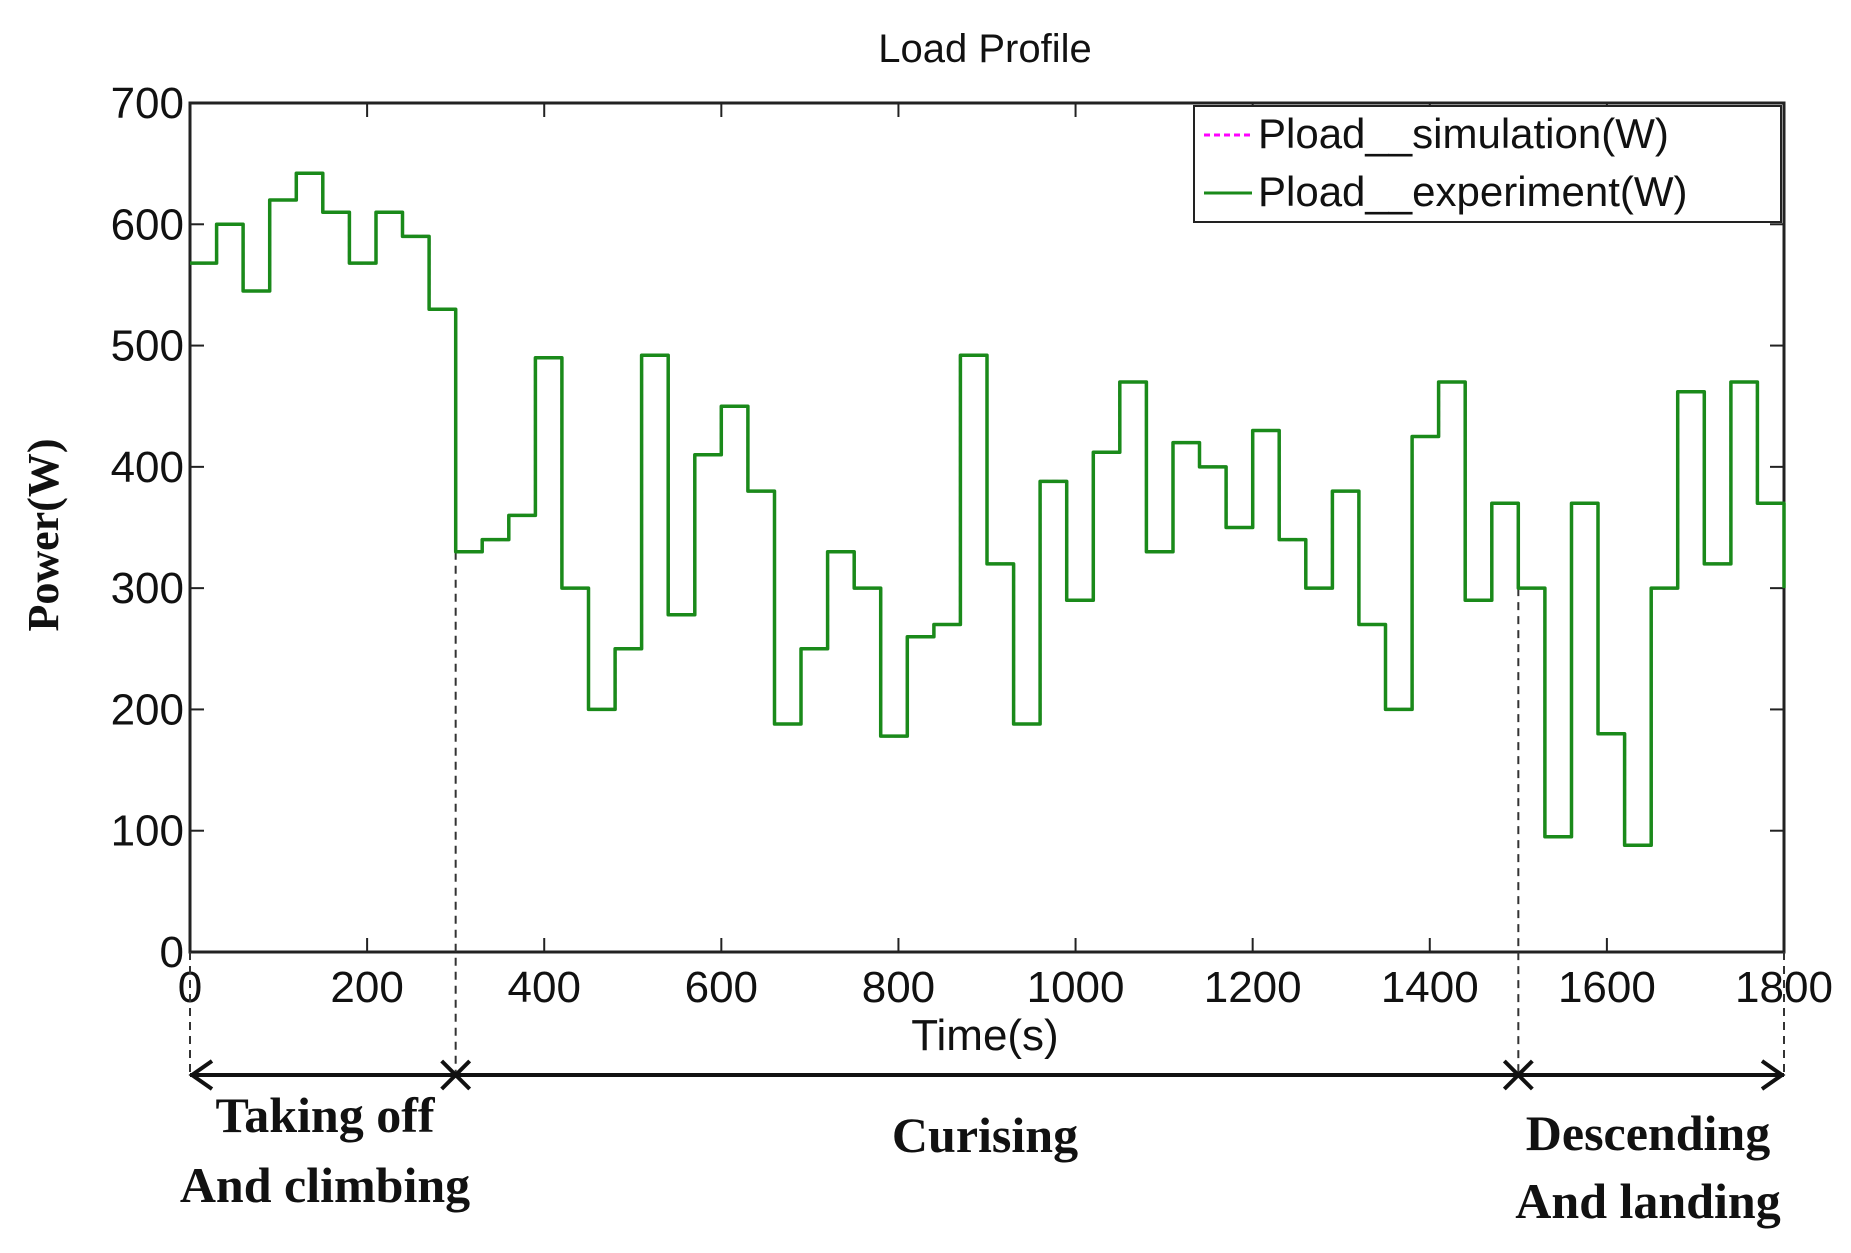 Image resolution: width=1851 pixels, height=1253 pixels. Describe the element at coordinates (544, 987) in the screenshot. I see `x-tick-label: 400` at that location.